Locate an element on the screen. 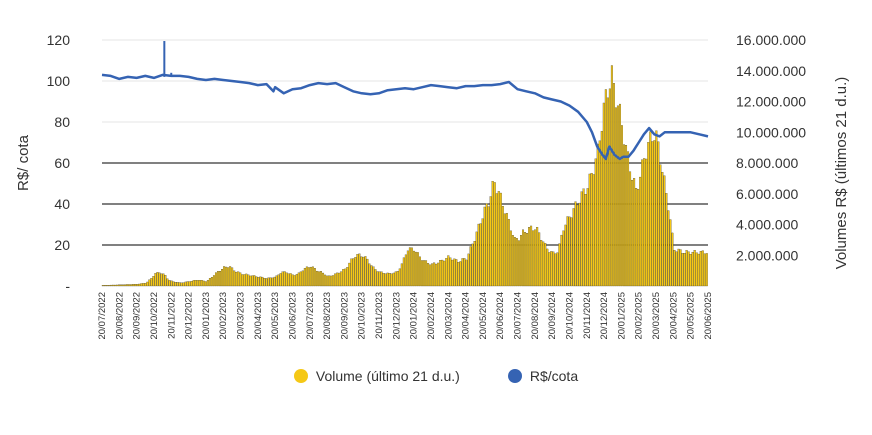  x-tick-label: 20/07/2024 is located at coordinates (518, 316).